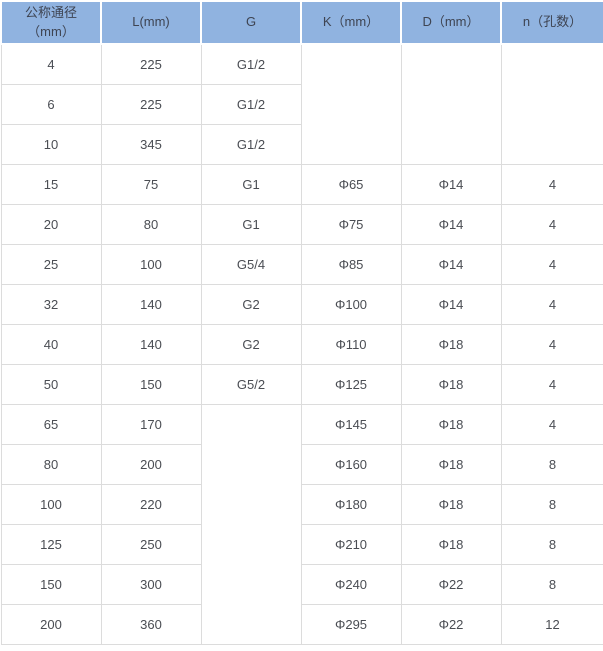 This screenshot has height=651, width=603. Describe the element at coordinates (51, 264) in the screenshot. I see `cell-dn: 25` at that location.